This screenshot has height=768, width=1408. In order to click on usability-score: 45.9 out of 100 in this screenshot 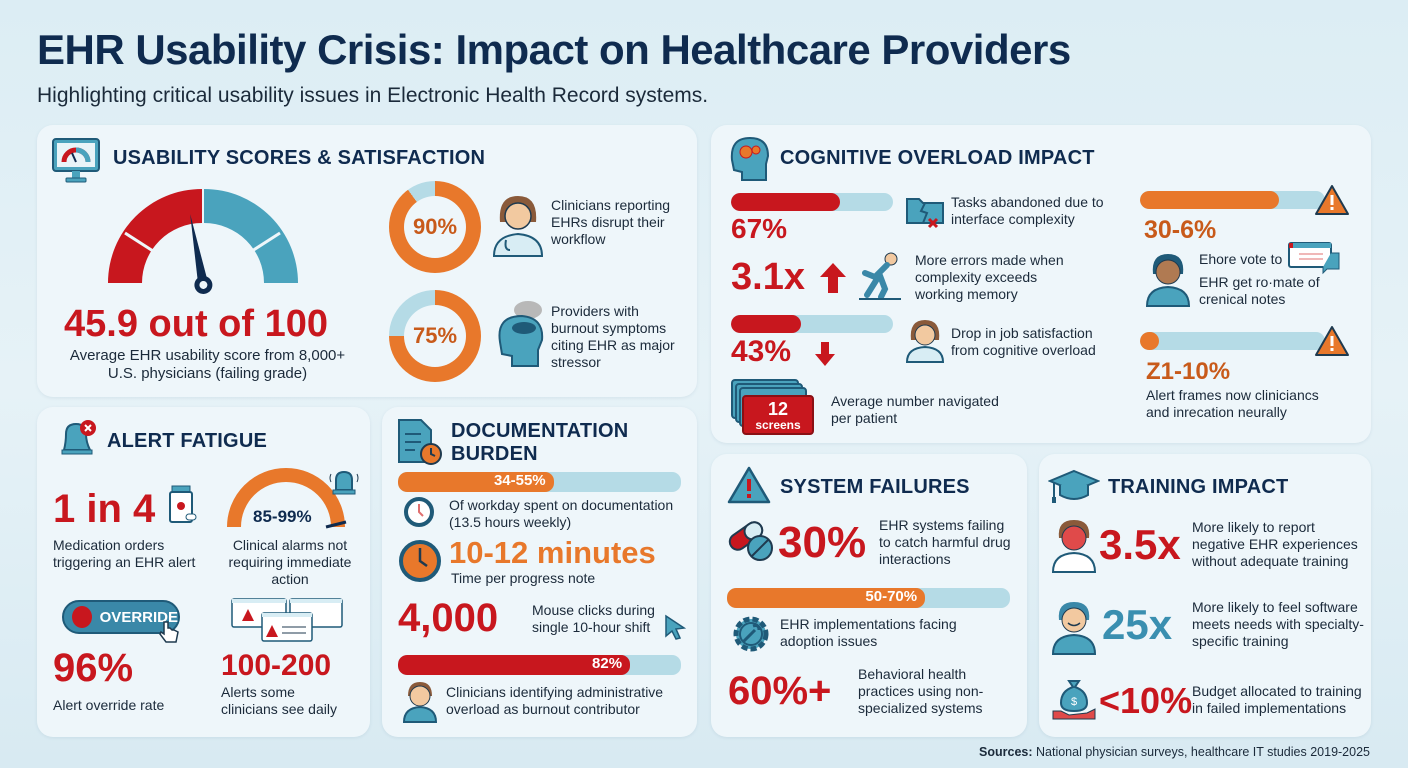, I will do `click(196, 324)`.